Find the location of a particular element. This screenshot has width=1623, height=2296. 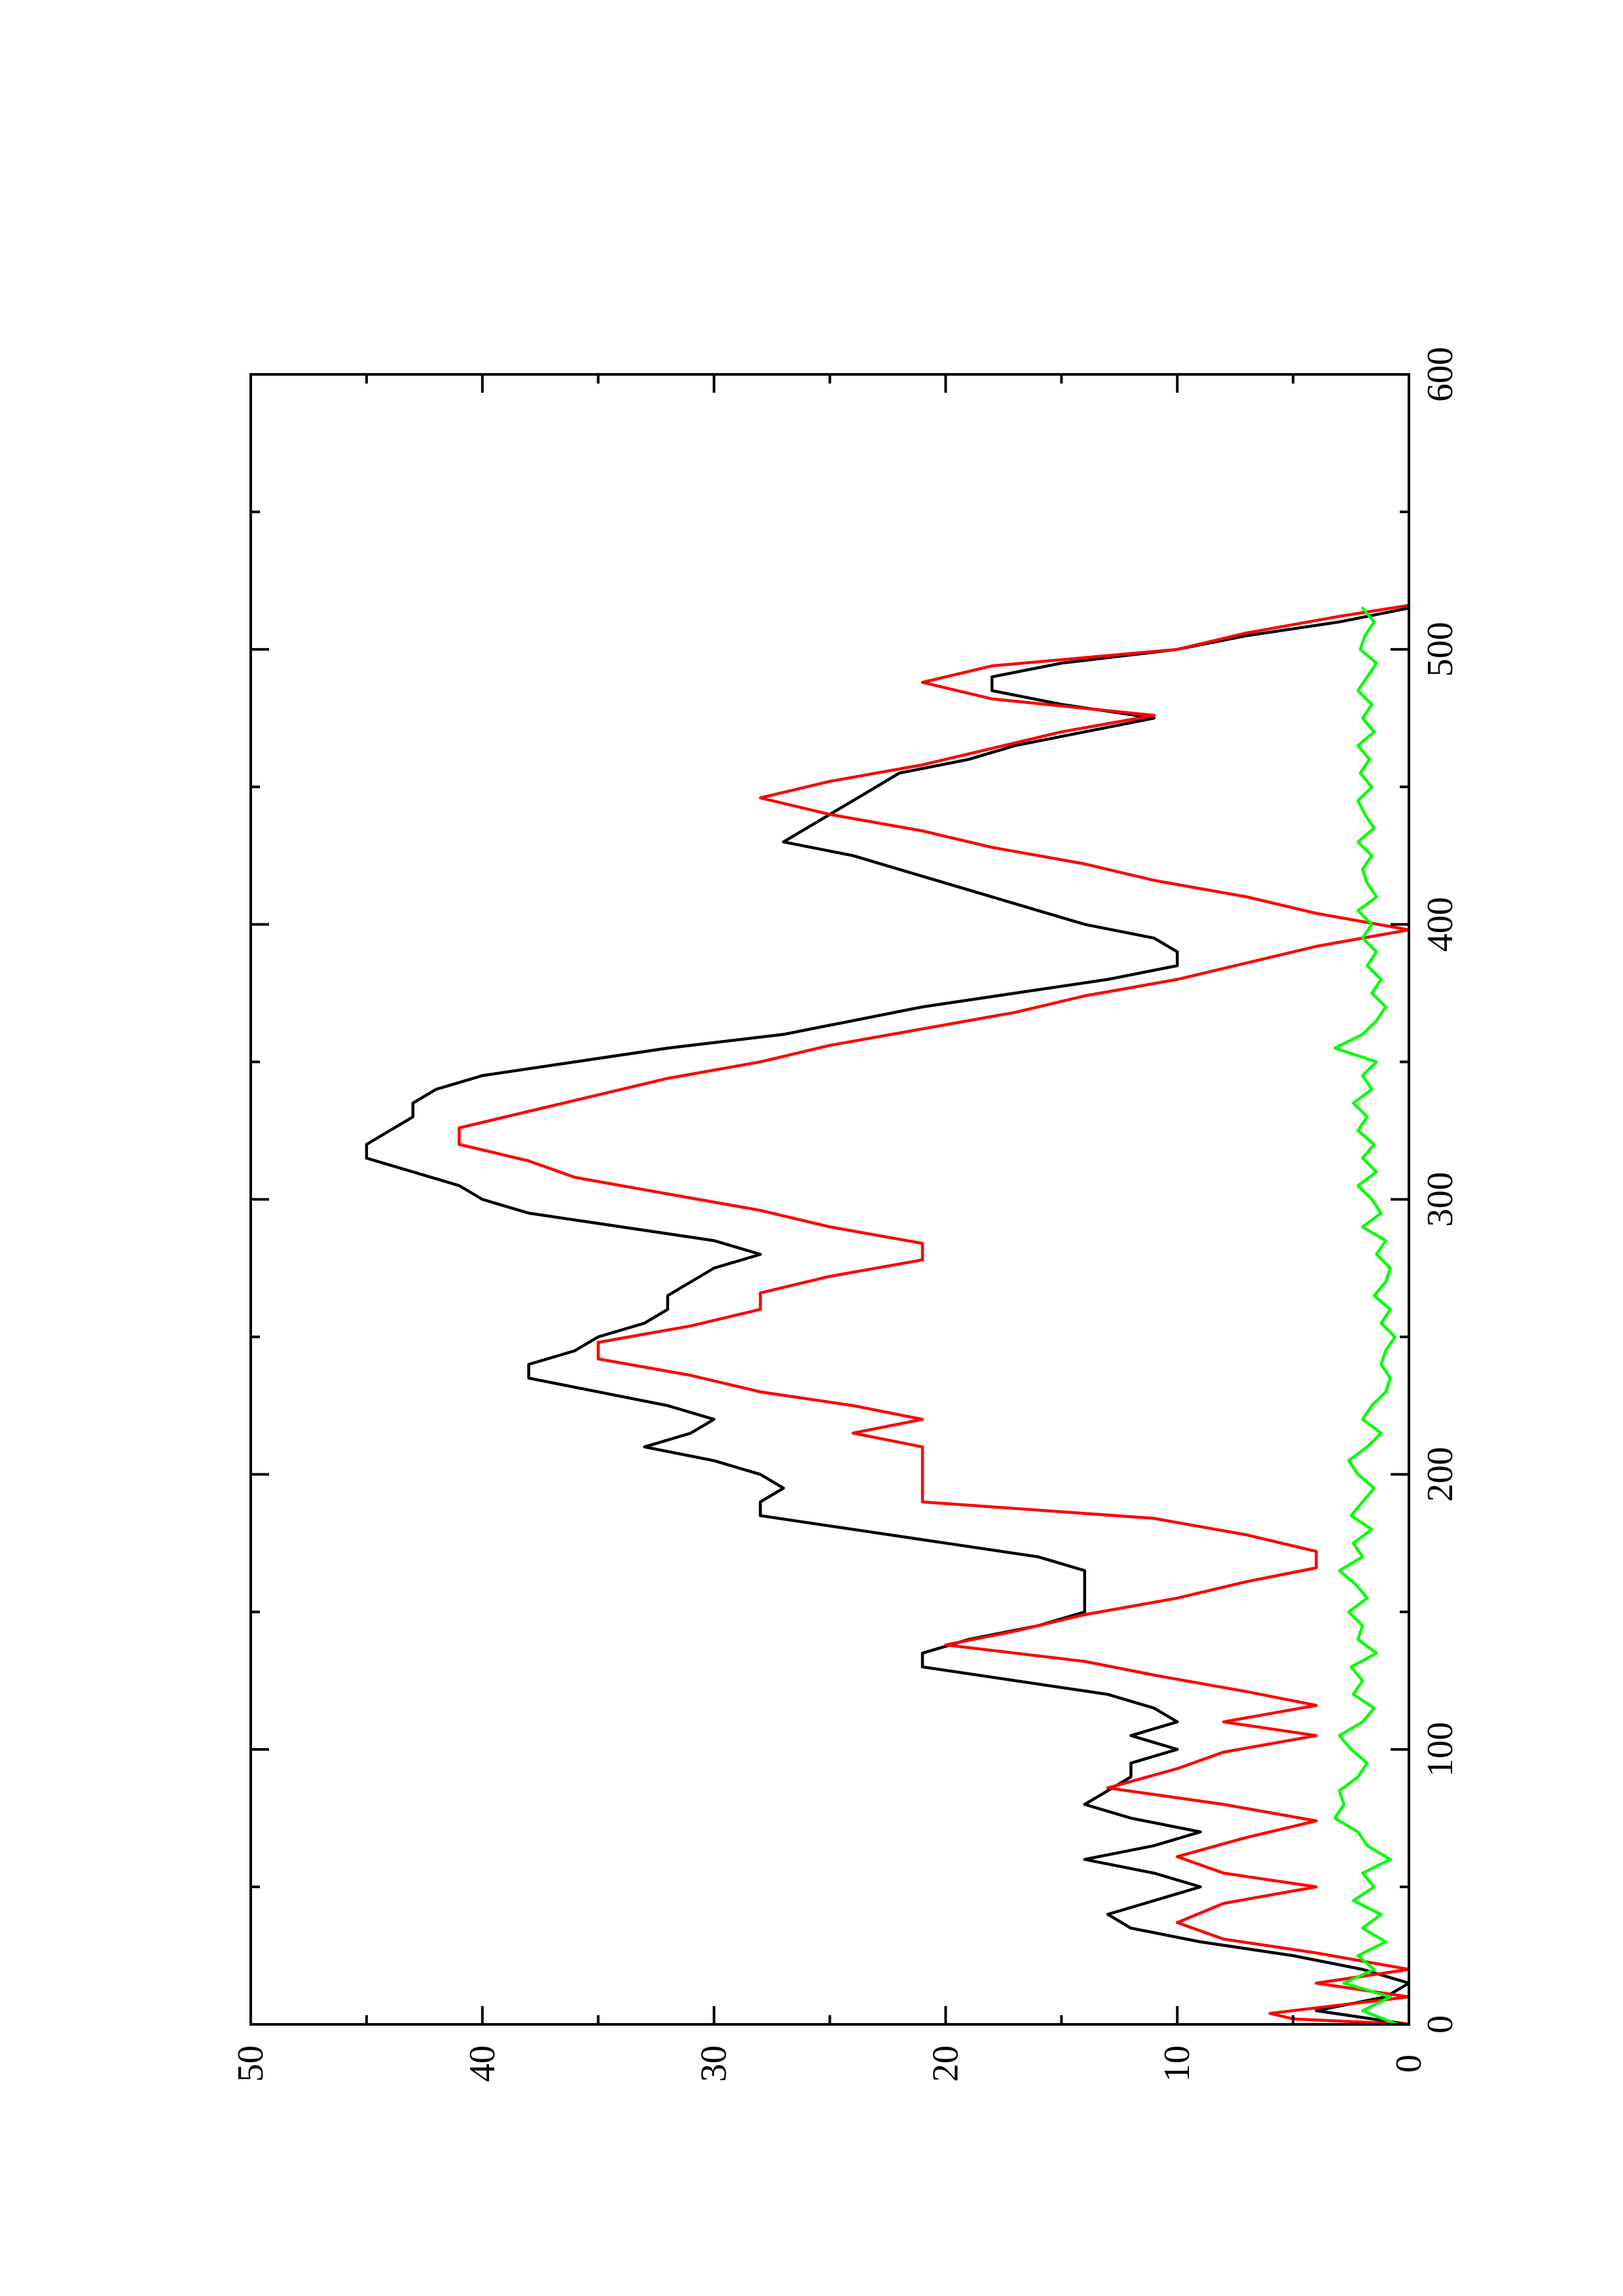

y-tick-label: 30 is located at coordinates (714, 2063).